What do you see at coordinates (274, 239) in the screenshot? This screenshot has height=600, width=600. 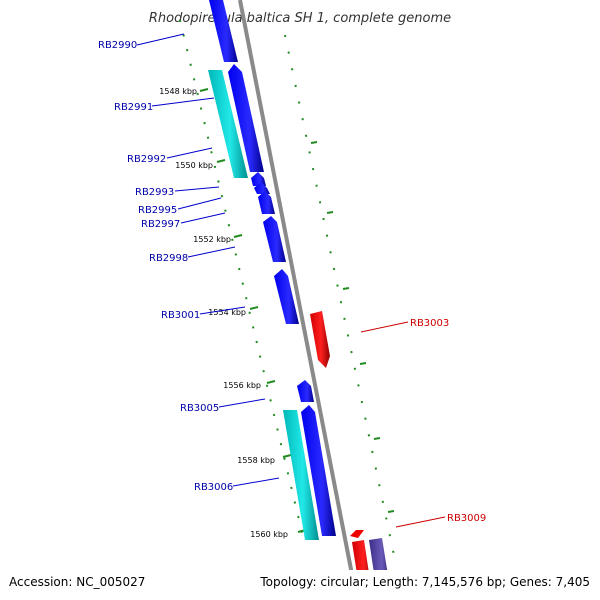 I see `gene-rb2998` at bounding box center [274, 239].